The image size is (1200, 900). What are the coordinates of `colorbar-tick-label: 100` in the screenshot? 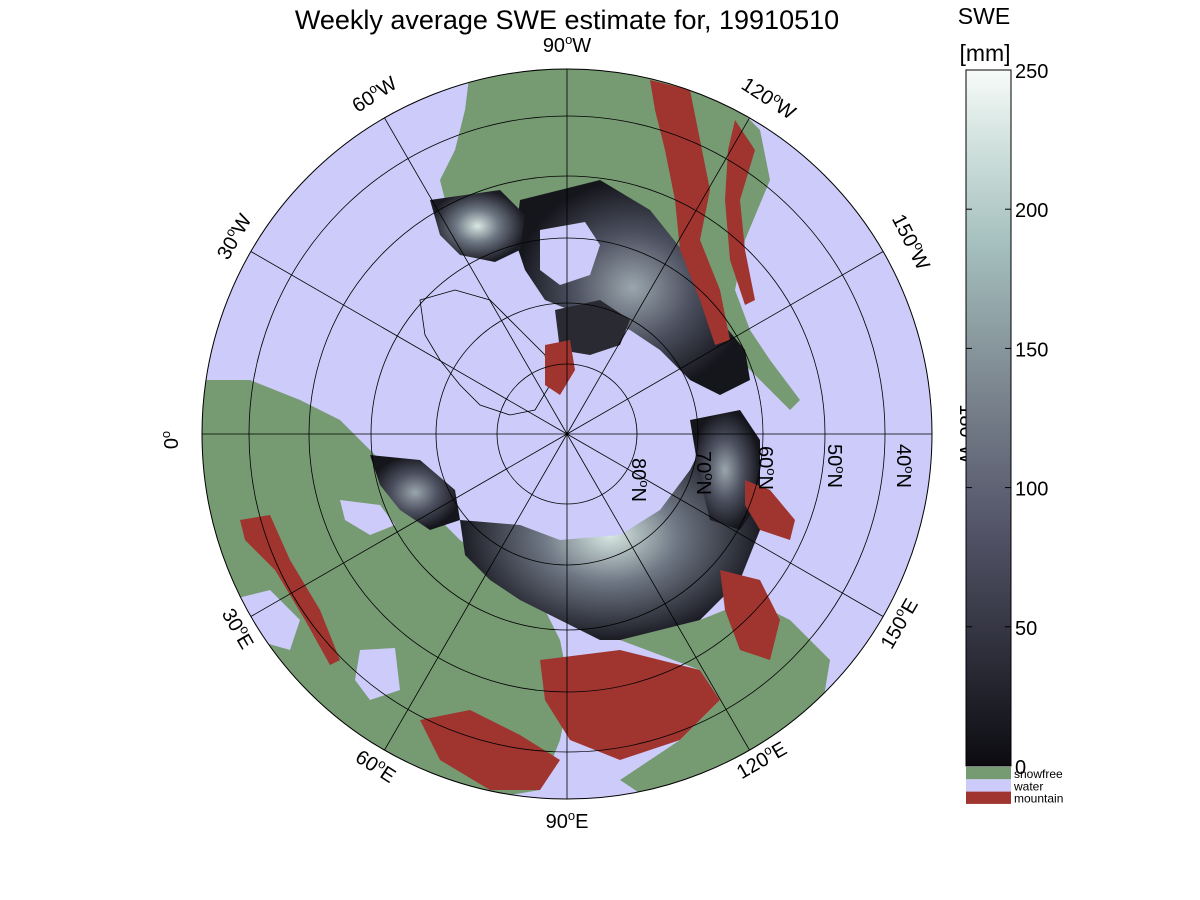 It's located at (1031, 490).